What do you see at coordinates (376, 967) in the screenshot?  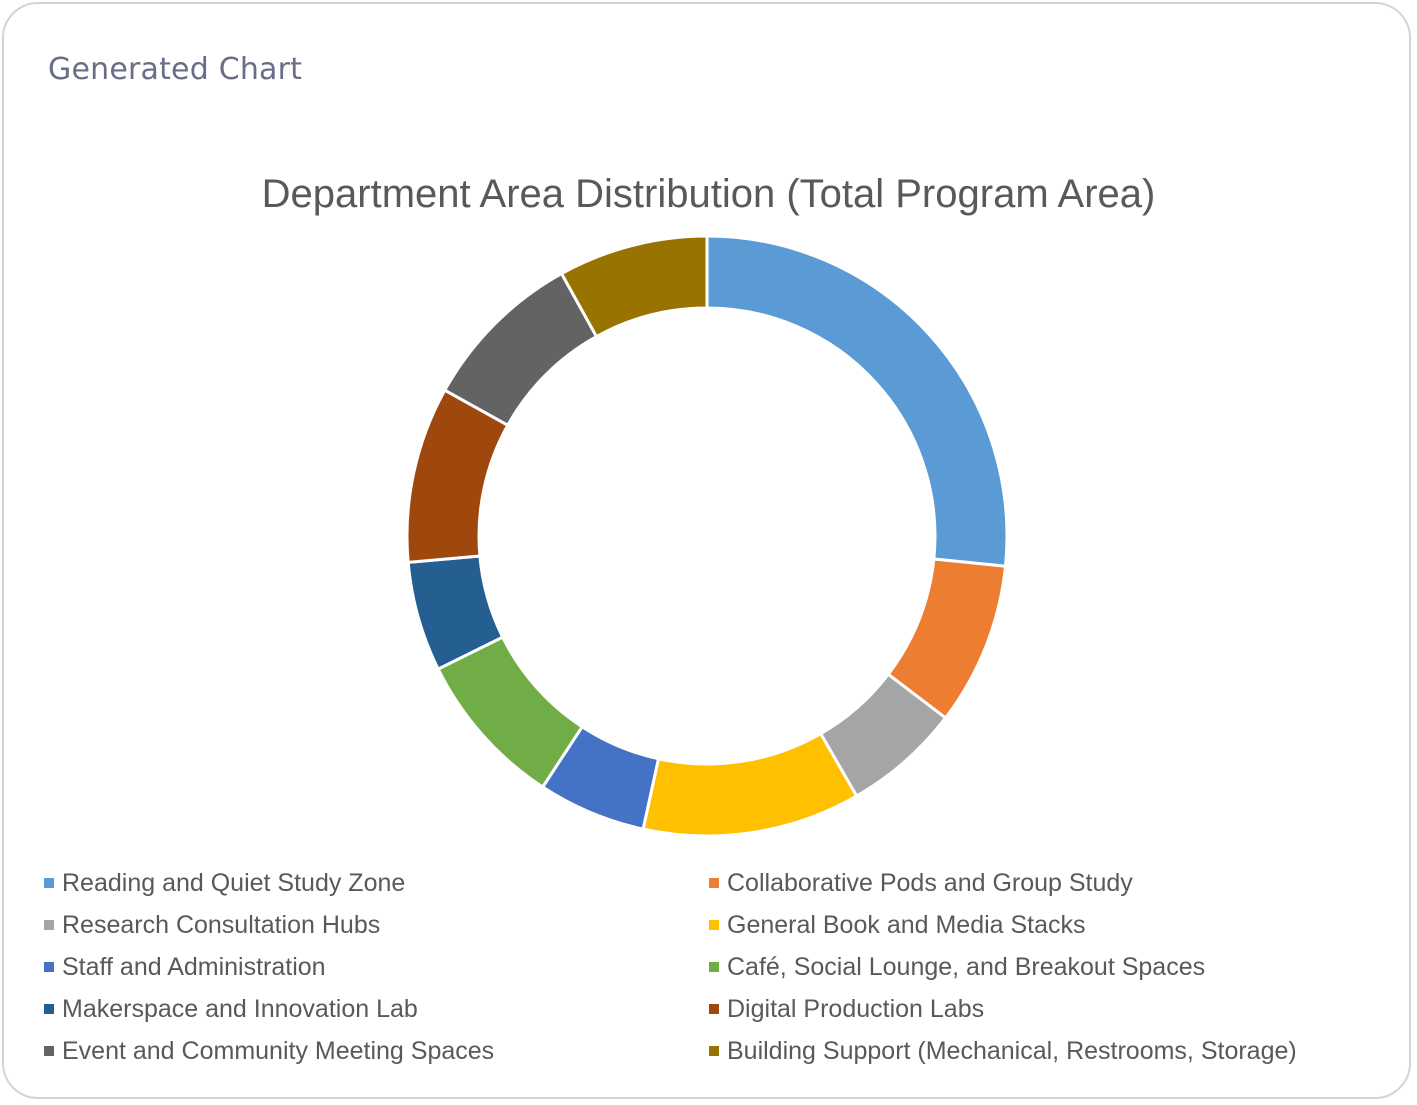 I see `legend-item-5: Staff and Administration` at bounding box center [376, 967].